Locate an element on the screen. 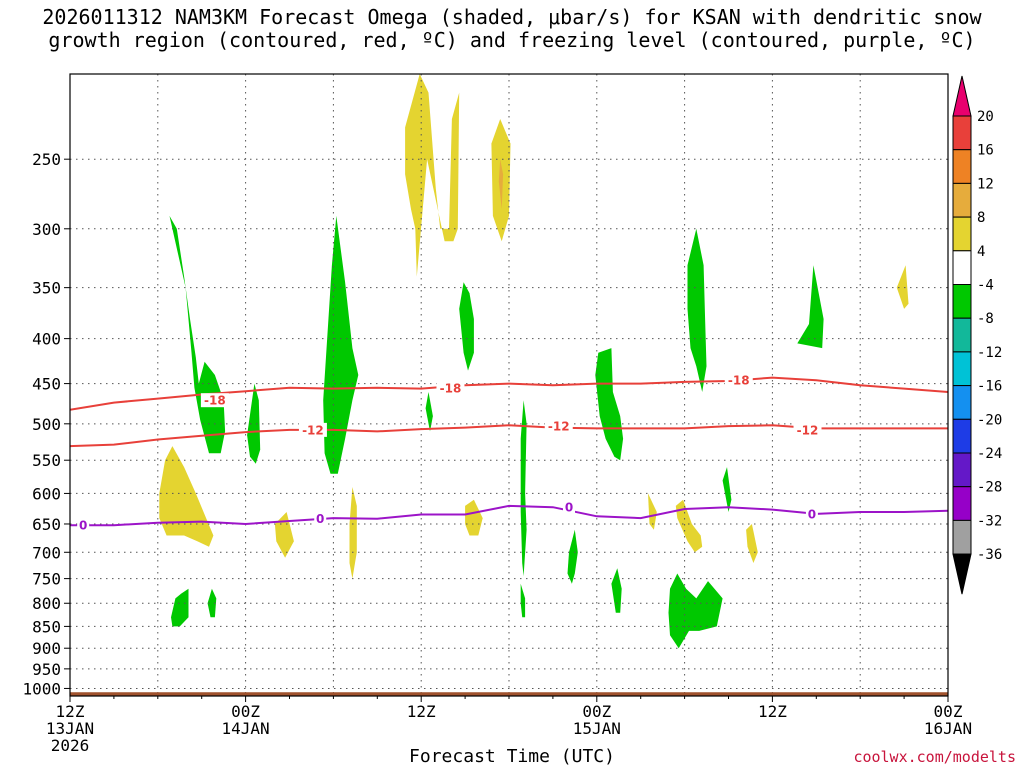  colorbar-label-13: -32 is located at coordinates (989, 521).